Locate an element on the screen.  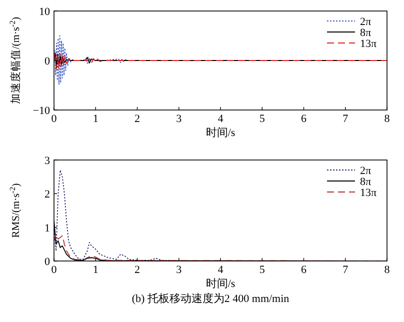
y-tick-label: 1 is located at coordinates (47, 228).